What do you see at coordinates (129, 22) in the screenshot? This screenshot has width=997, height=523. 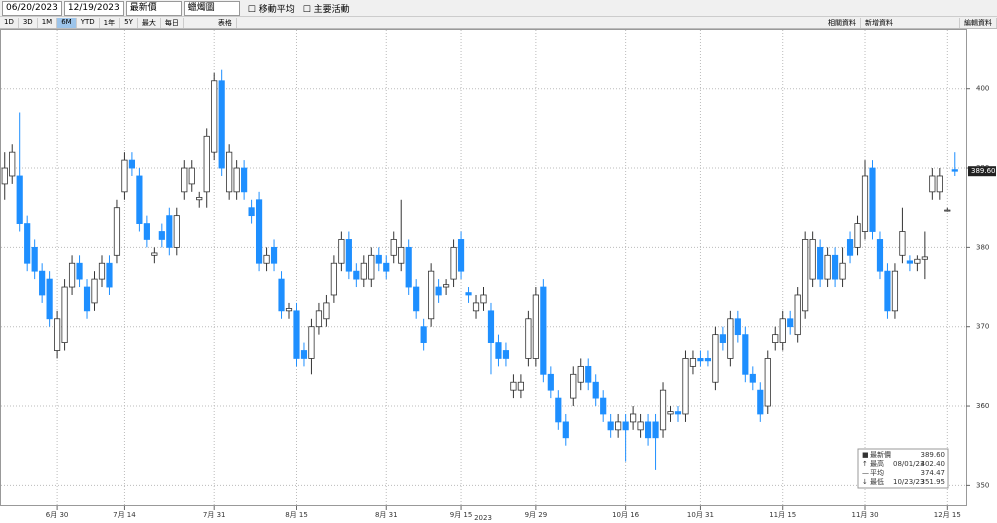 I see `range-button: 5Y` at bounding box center [129, 22].